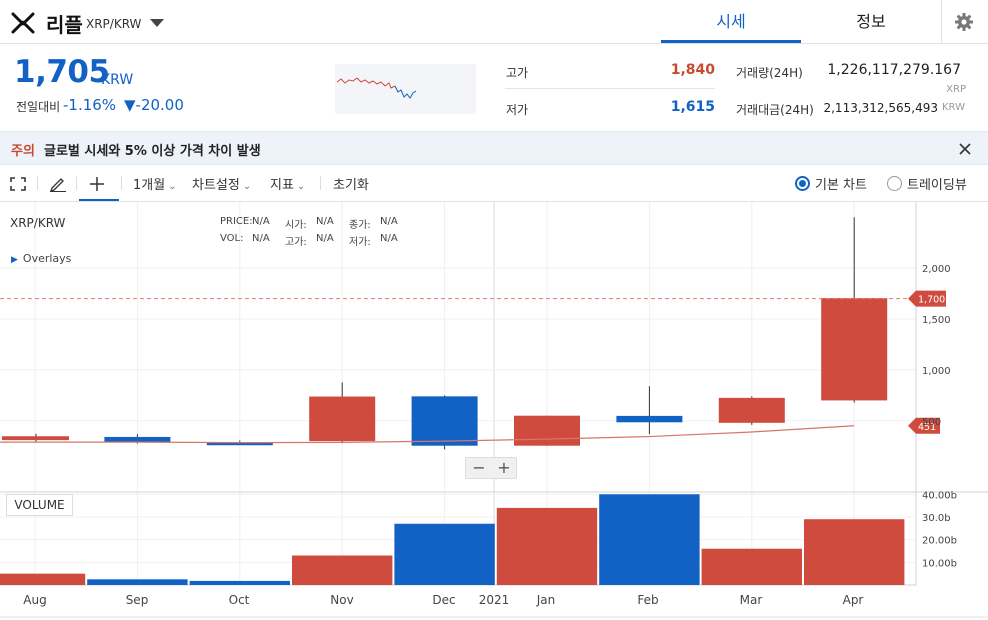 Image resolution: width=988 pixels, height=620 pixels. I want to click on high-value: 1,840, so click(692, 70).